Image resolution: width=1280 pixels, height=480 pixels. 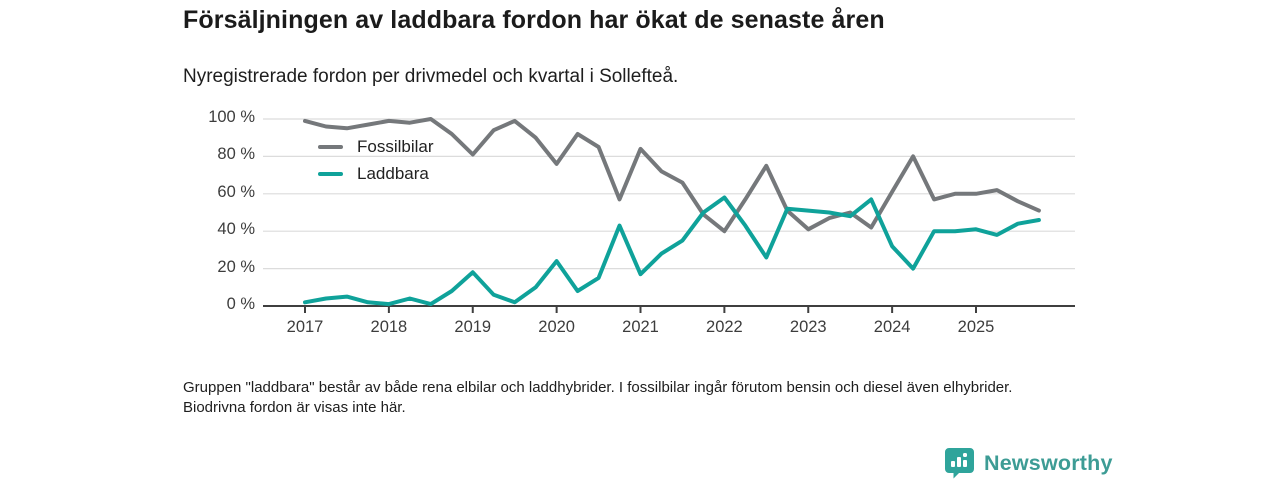 What do you see at coordinates (556, 327) in the screenshot?
I see `x-tick-label: 2020` at bounding box center [556, 327].